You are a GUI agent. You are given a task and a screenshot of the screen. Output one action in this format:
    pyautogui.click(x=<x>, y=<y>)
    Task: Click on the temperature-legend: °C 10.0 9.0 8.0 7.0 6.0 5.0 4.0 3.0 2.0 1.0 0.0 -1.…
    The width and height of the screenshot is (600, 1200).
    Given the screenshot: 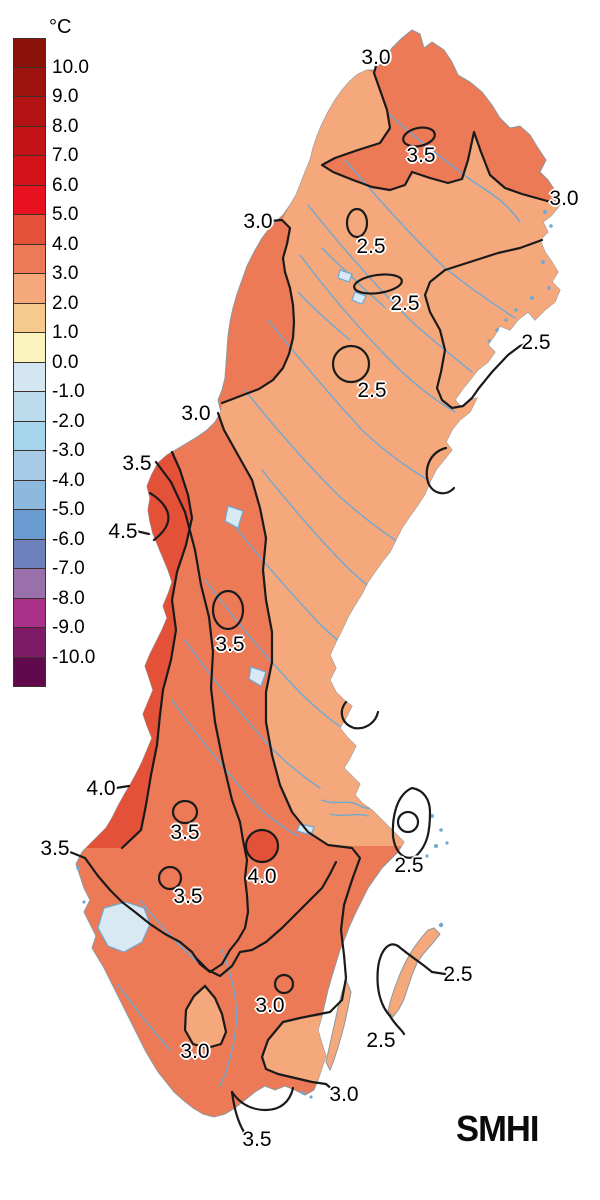 What is the action you would take?
    pyautogui.click(x=60, y=360)
    